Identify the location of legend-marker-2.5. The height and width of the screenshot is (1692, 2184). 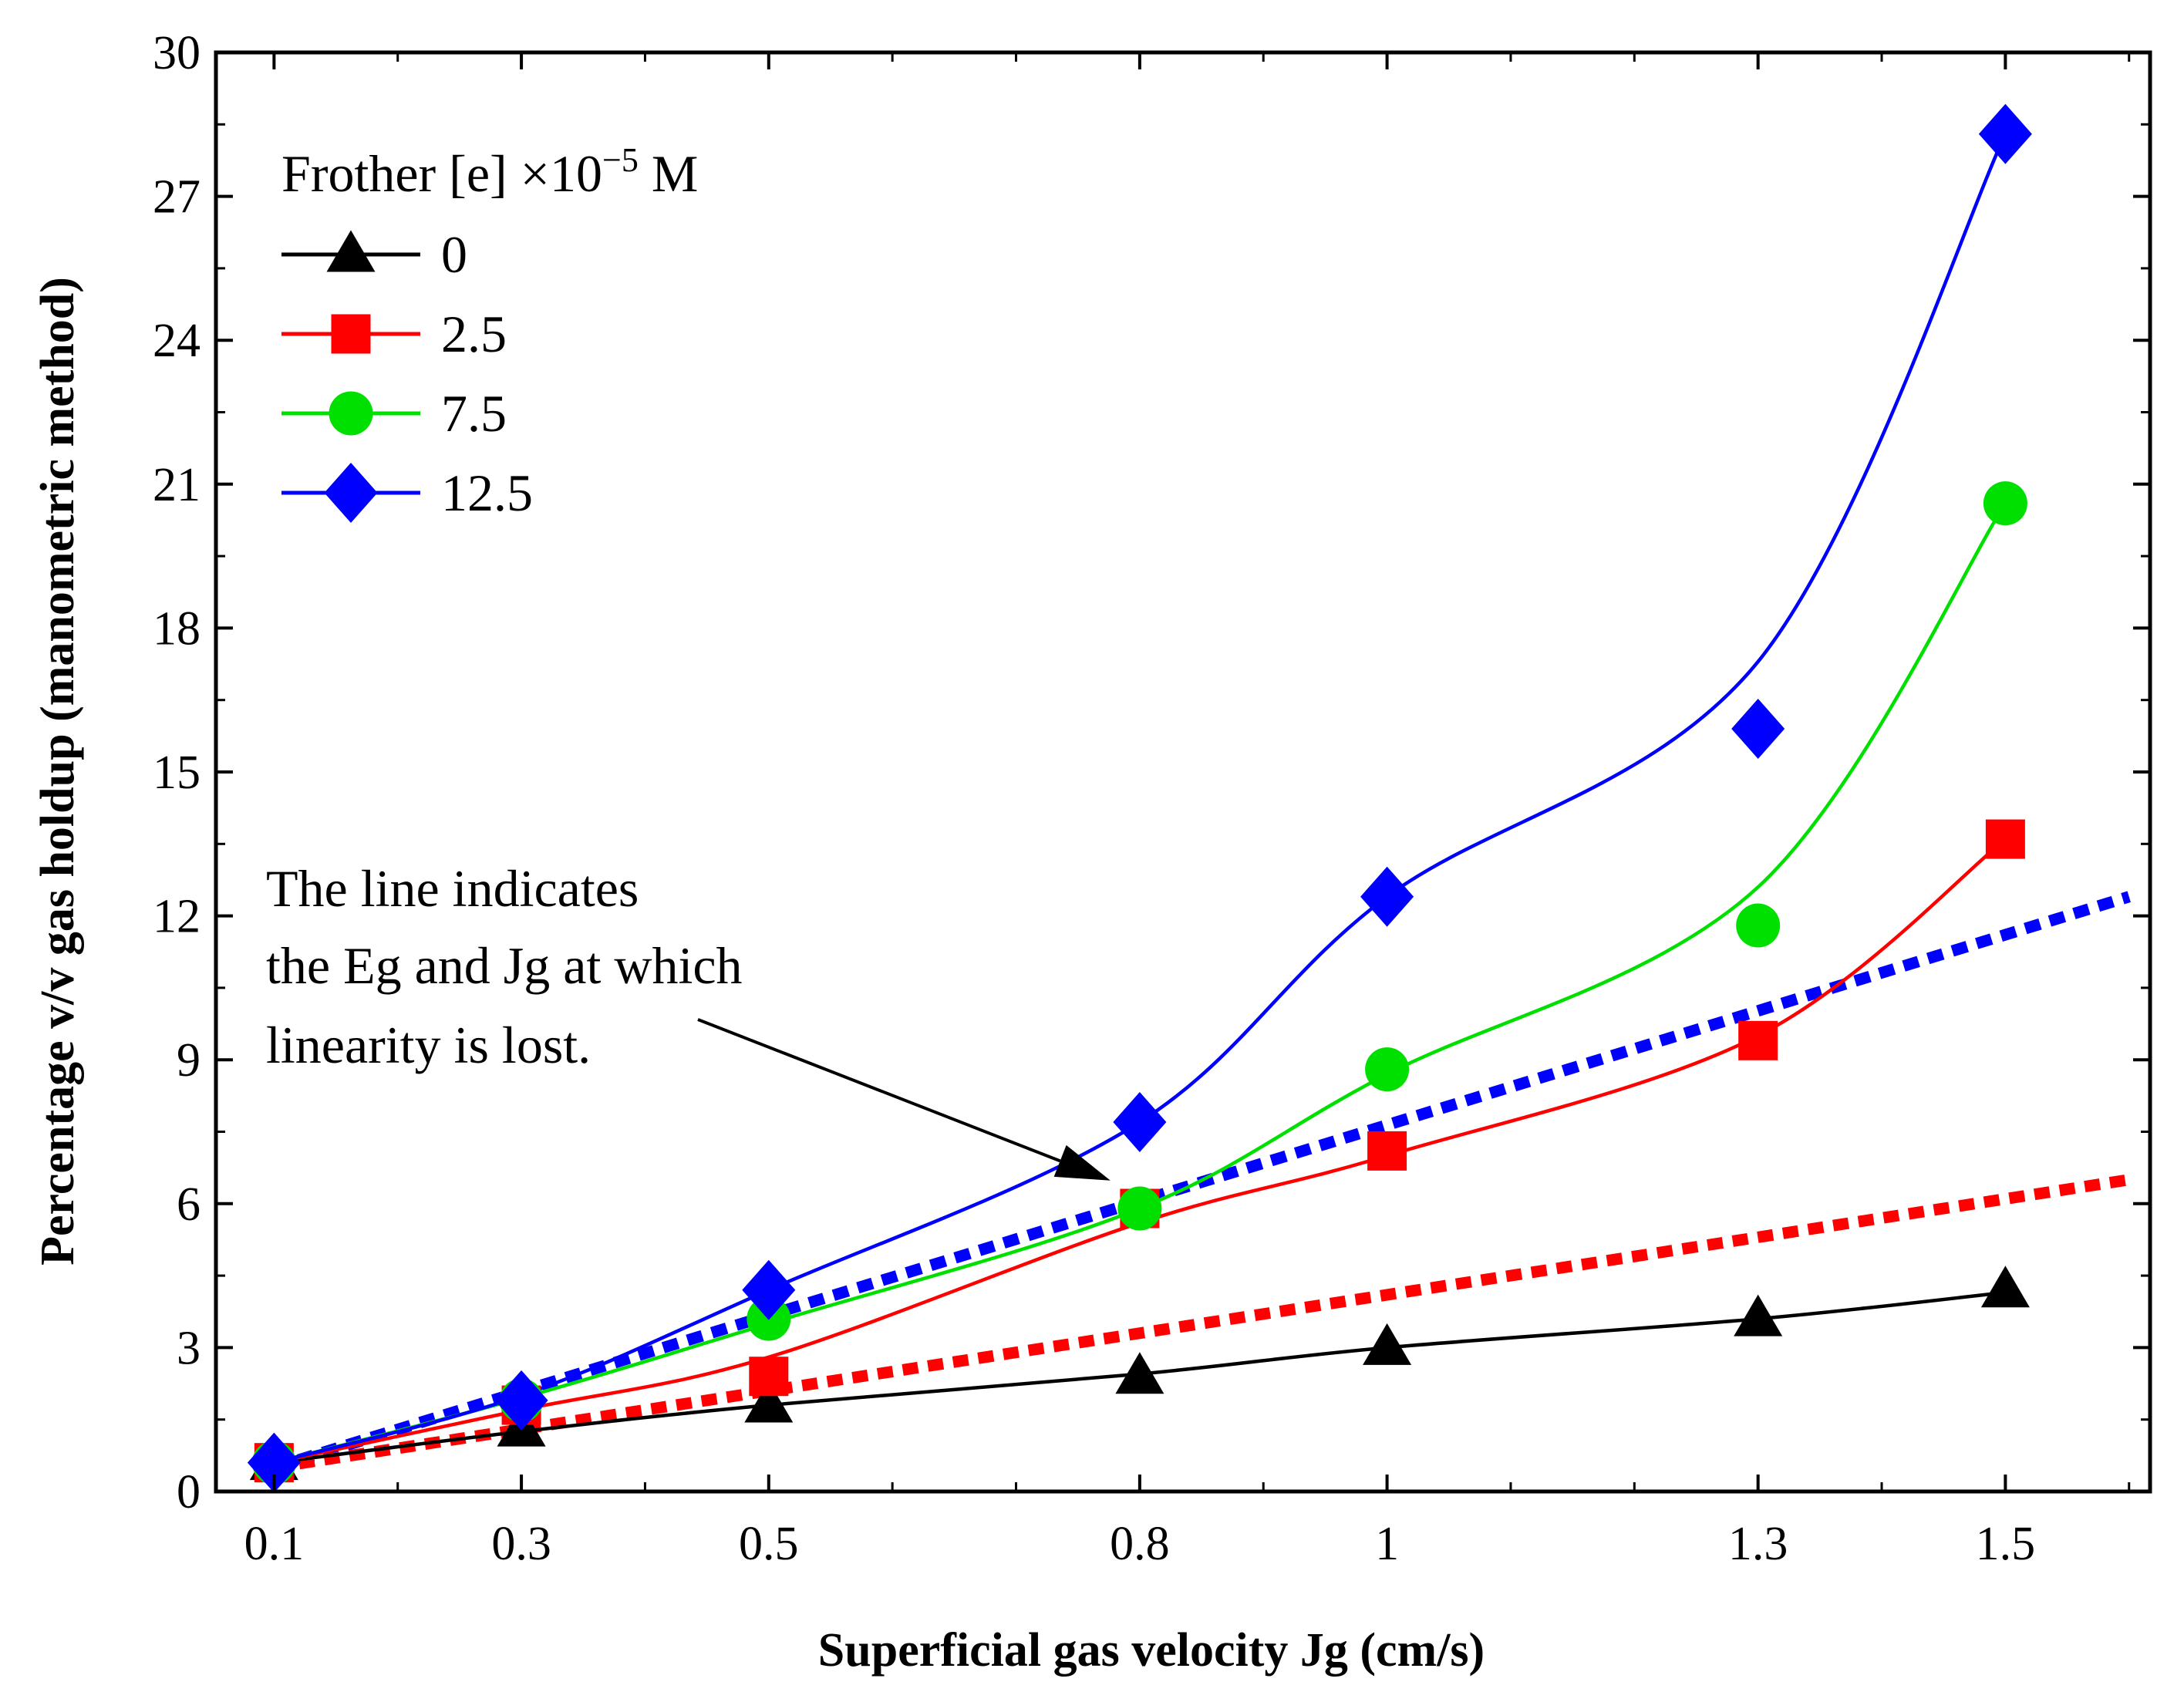
(351, 334).